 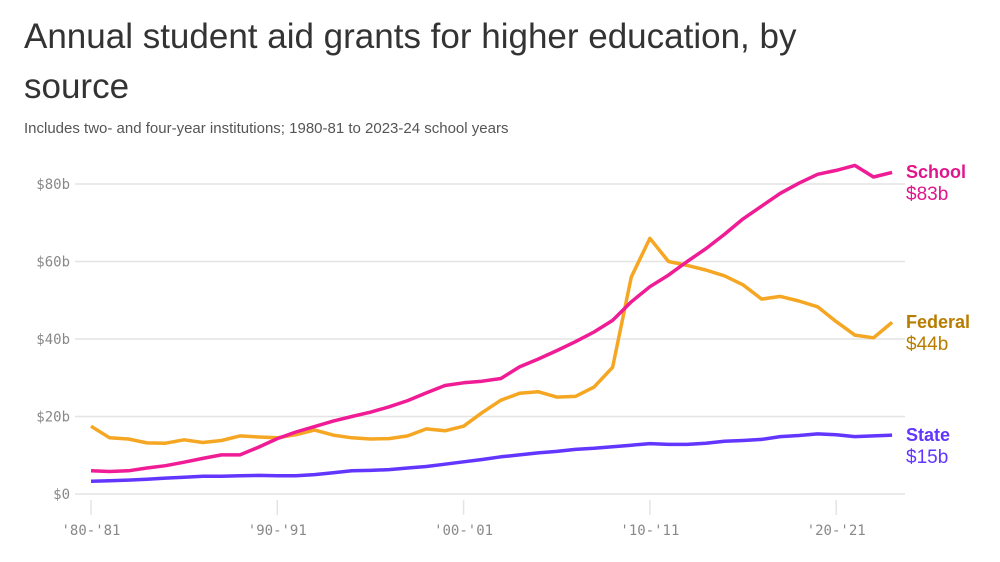 I want to click on series-line-state, so click(x=491, y=457).